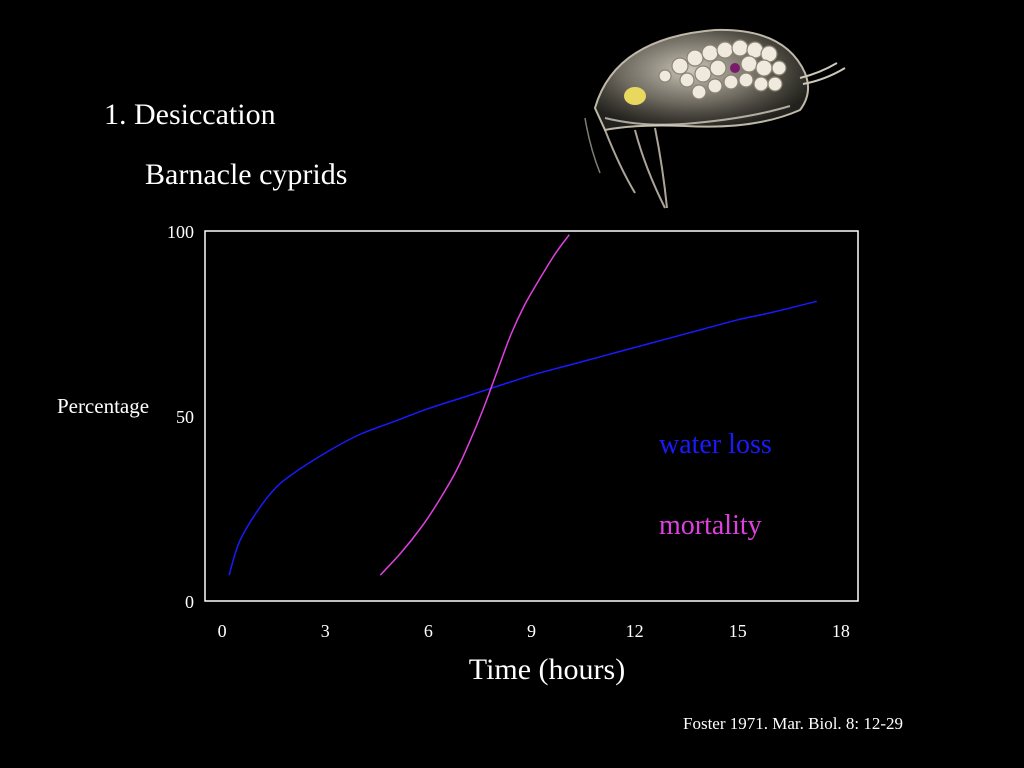 Image resolution: width=1024 pixels, height=768 pixels. Describe the element at coordinates (428, 631) in the screenshot. I see `x-tick-label: 6` at that location.